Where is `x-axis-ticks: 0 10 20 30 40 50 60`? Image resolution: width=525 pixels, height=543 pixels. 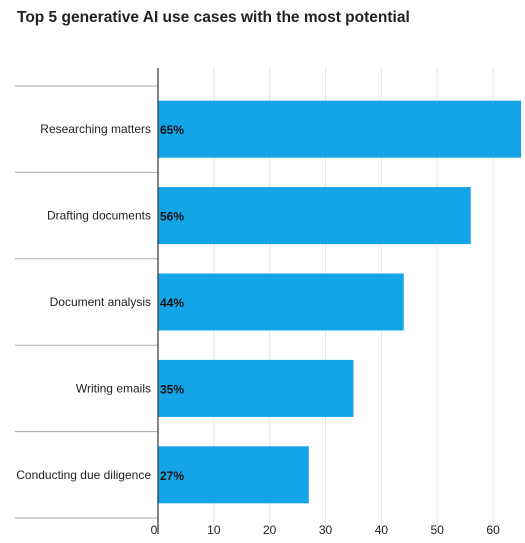 x-axis-ticks: 0 10 20 30 40 50 60 is located at coordinates (325, 530).